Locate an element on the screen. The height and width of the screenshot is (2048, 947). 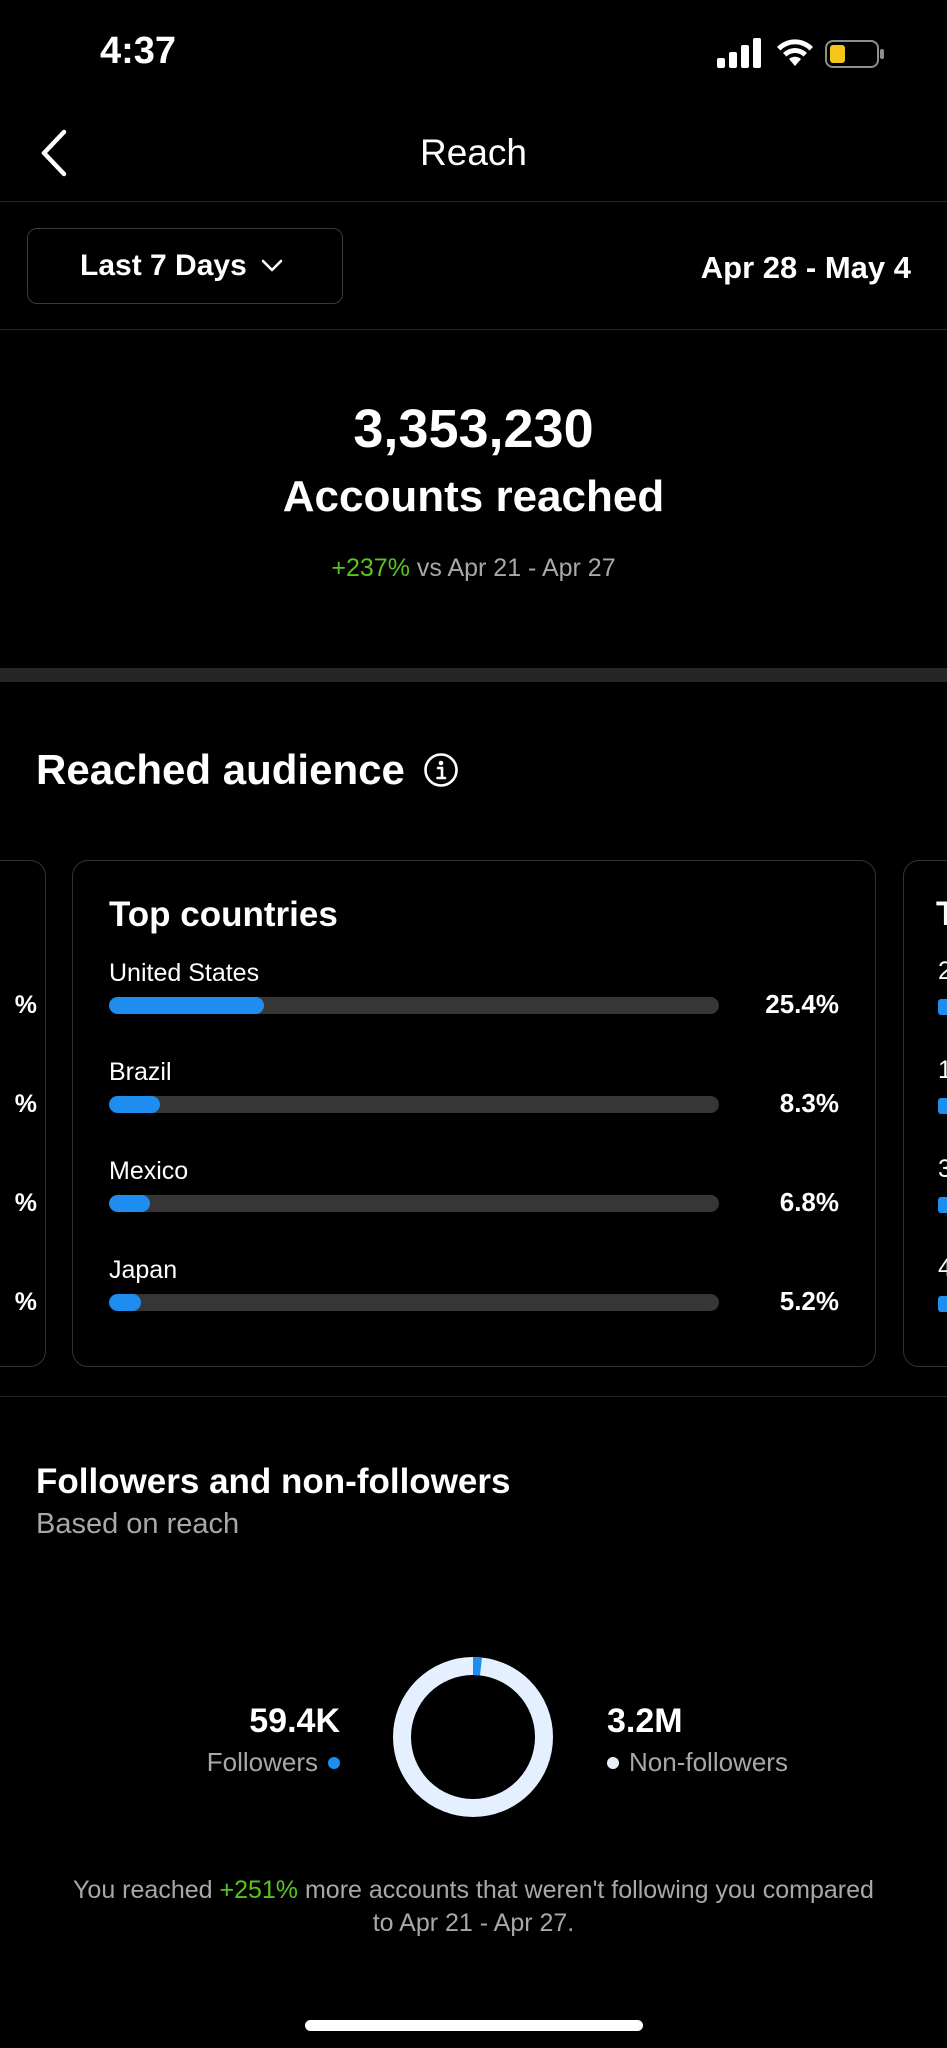
note-prefix: You reached is located at coordinates (146, 1890).